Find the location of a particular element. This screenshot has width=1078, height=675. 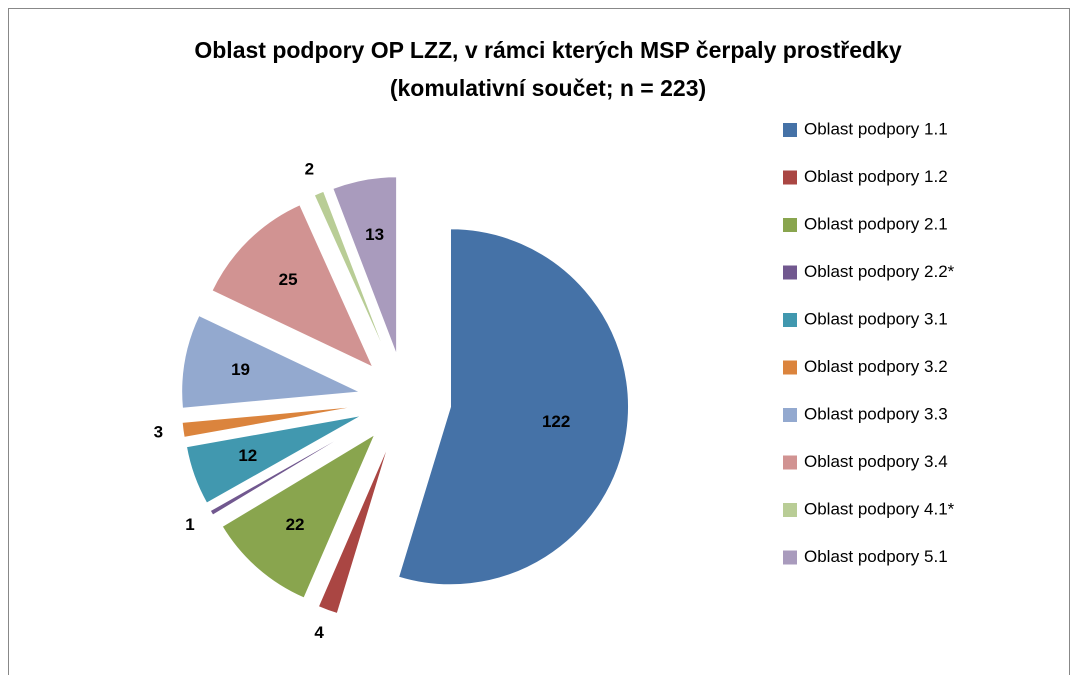

data-label: 1 is located at coordinates (189, 524).